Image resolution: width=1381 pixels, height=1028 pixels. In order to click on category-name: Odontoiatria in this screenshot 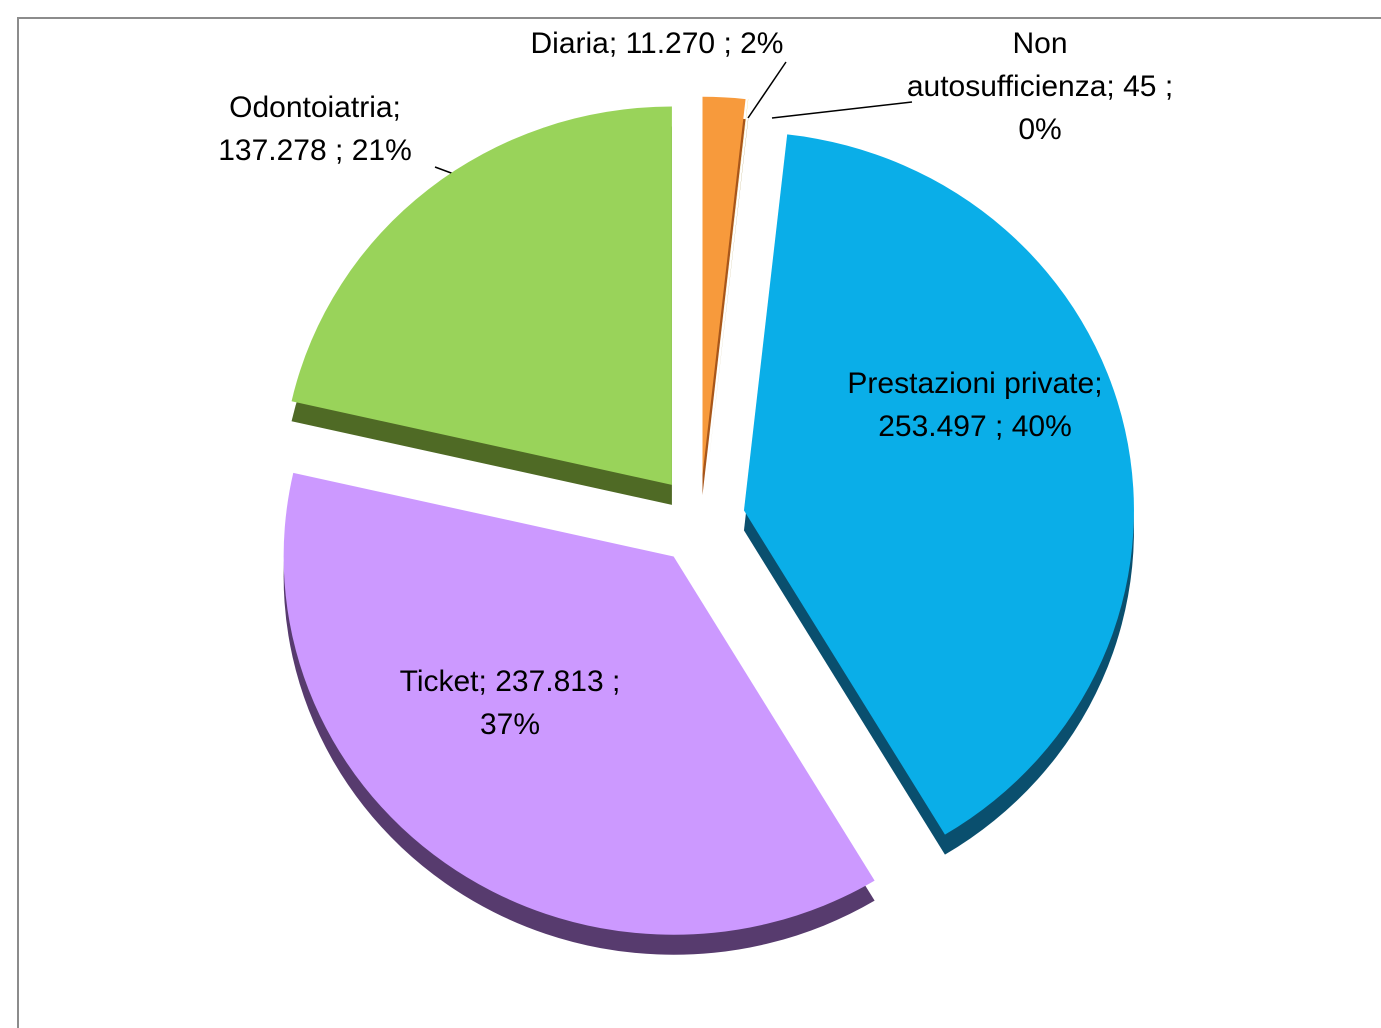, I will do `click(311, 107)`.